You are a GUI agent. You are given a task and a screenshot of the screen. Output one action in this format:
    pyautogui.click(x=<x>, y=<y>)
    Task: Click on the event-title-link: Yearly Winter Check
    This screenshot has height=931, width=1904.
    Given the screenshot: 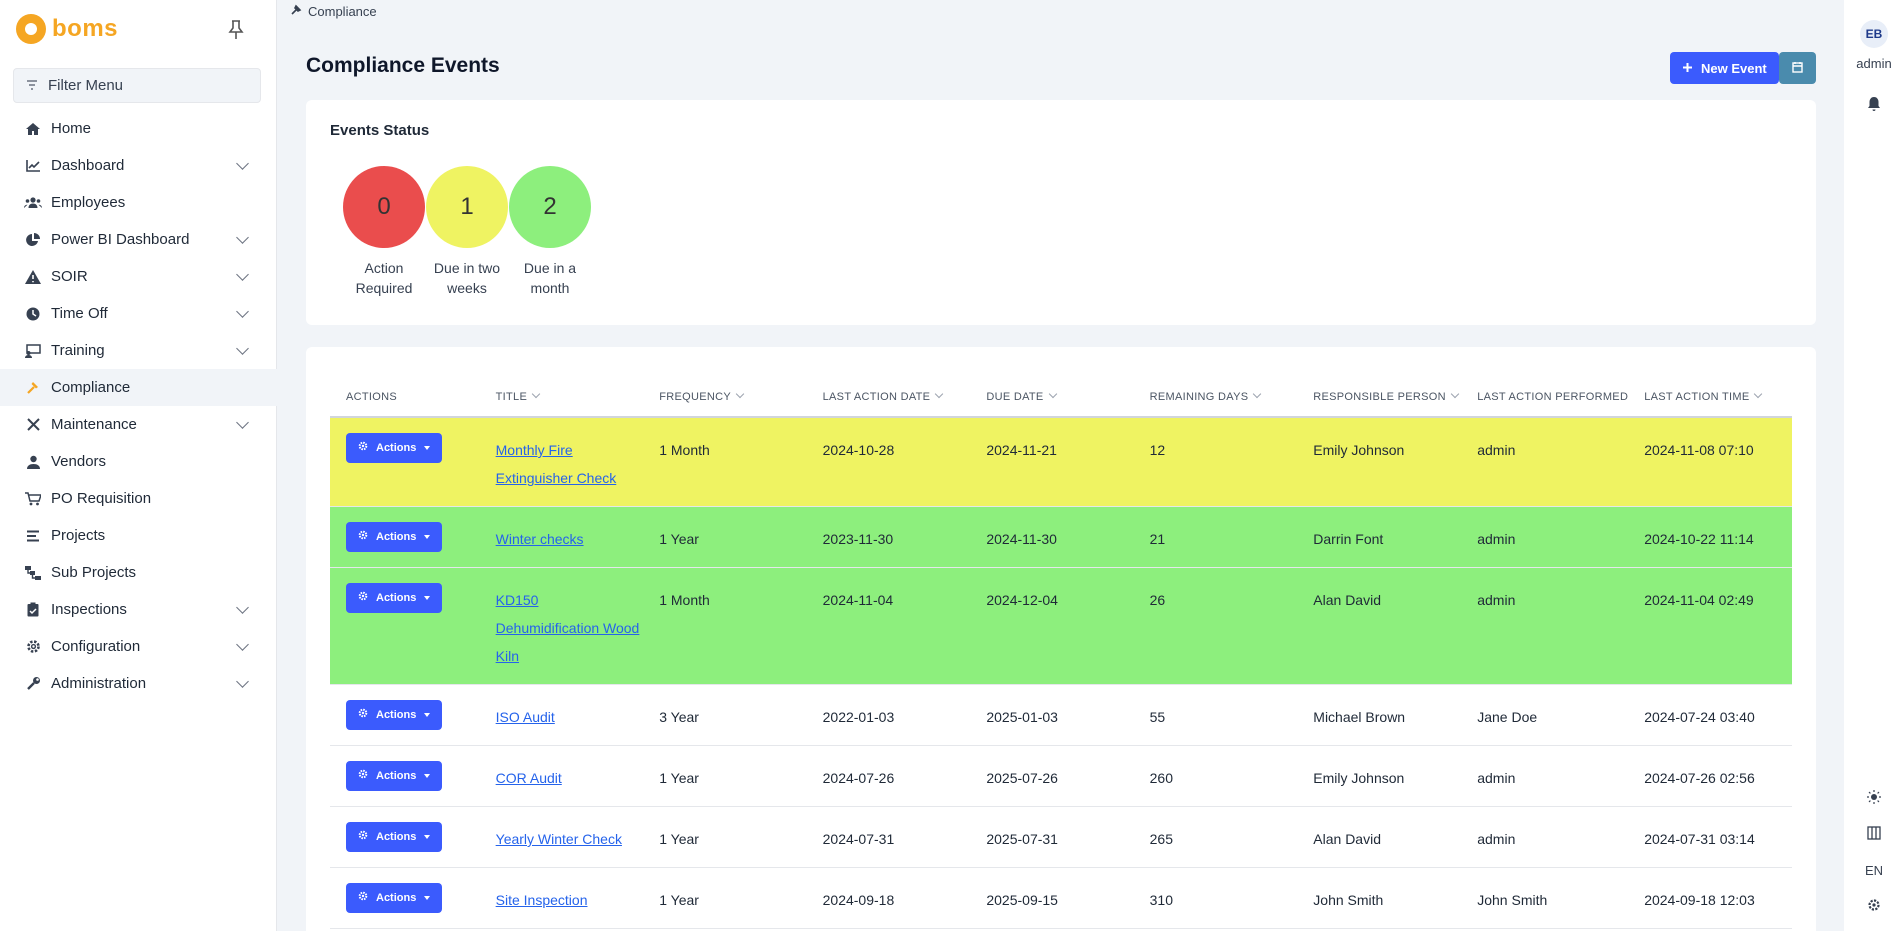 What is the action you would take?
    pyautogui.click(x=558, y=839)
    